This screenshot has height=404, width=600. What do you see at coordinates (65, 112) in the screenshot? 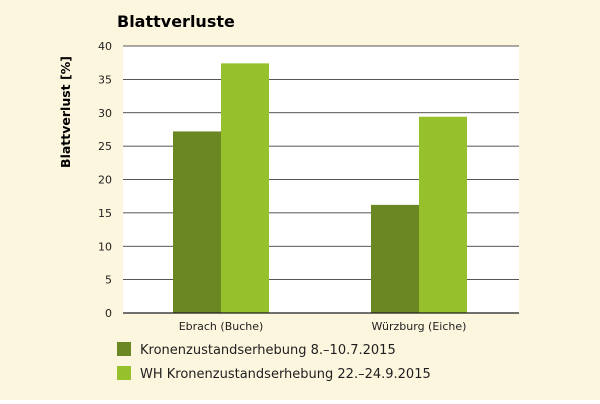
I see `y-axis-label: Blattverlust [%]` at bounding box center [65, 112].